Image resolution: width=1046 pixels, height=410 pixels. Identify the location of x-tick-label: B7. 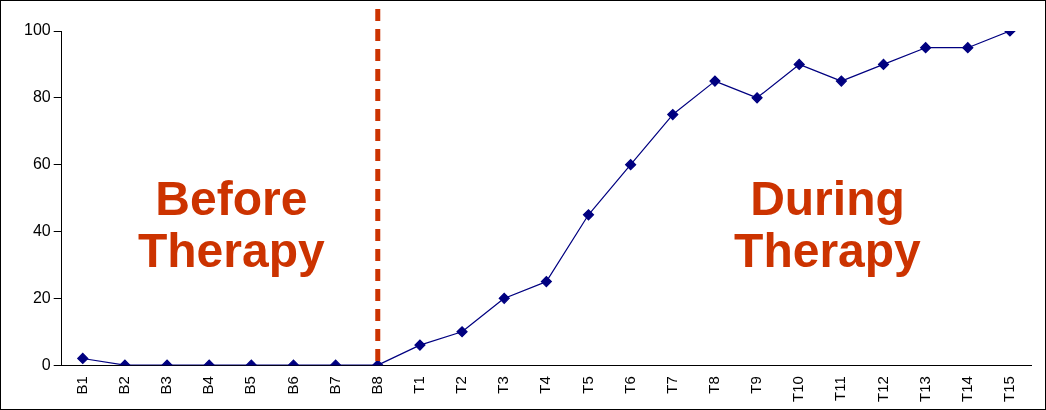
(334, 385).